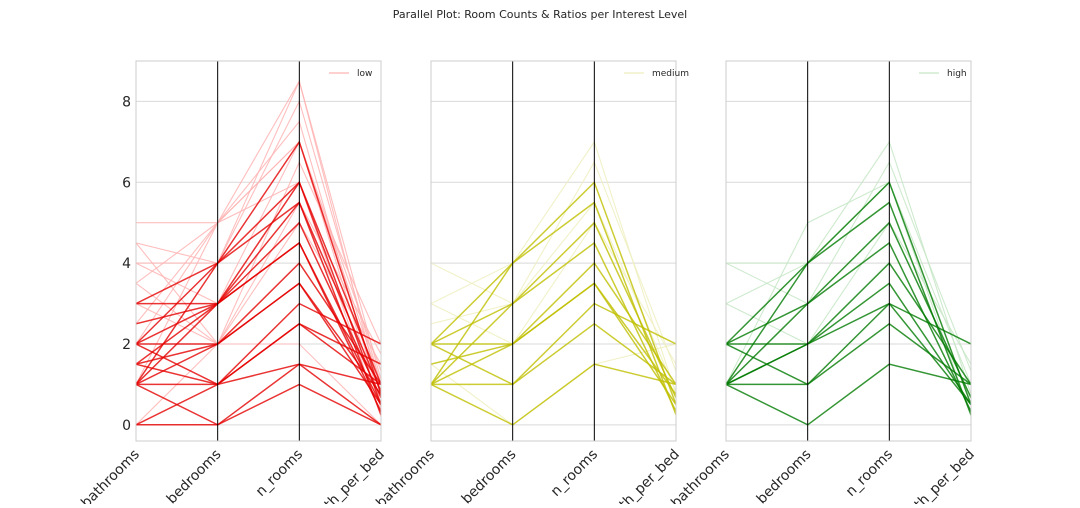 The width and height of the screenshot is (1080, 508). Describe the element at coordinates (126, 426) in the screenshot. I see `y-tick-label: 0` at that location.